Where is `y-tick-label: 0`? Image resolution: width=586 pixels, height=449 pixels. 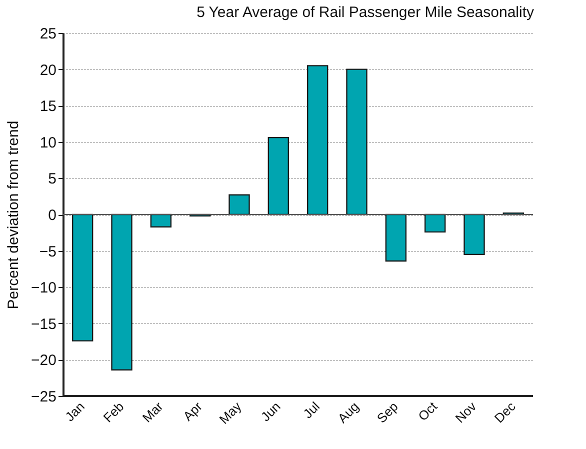 y-tick-label: 0 is located at coordinates (52, 215).